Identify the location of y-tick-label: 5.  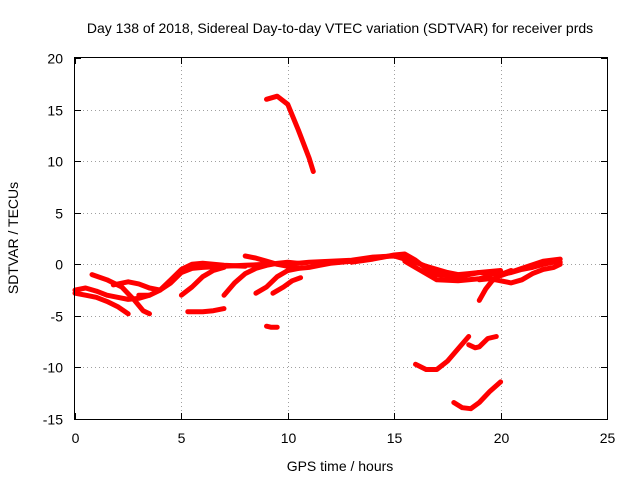
(59, 214).